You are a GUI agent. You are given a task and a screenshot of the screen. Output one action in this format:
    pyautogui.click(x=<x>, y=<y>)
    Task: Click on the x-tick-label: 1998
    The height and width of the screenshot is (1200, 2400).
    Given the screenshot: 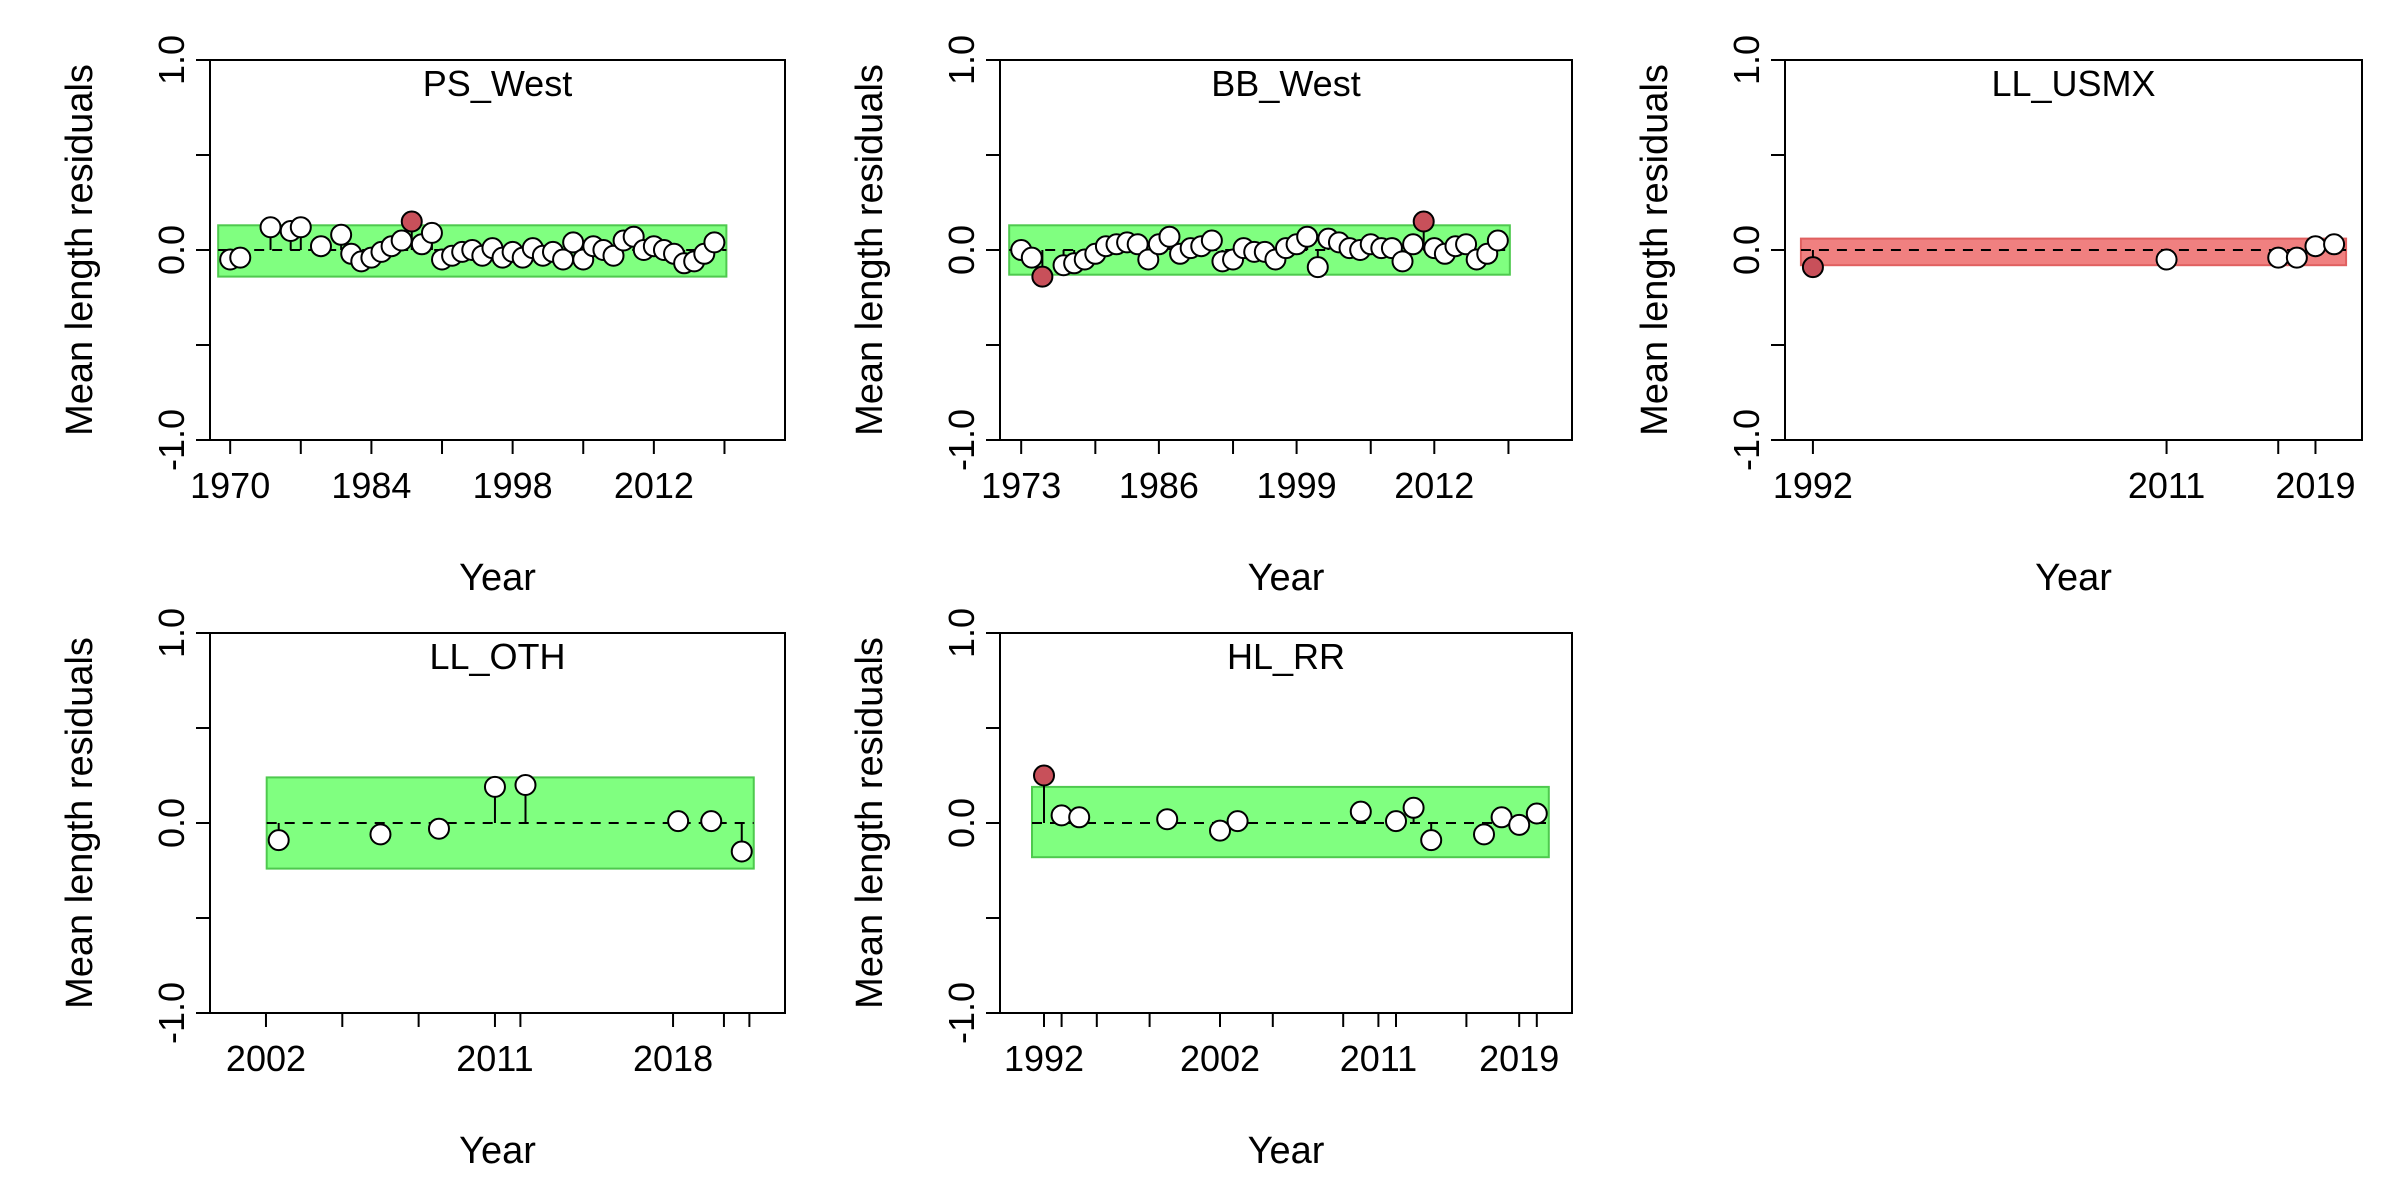 What is the action you would take?
    pyautogui.click(x=513, y=485)
    